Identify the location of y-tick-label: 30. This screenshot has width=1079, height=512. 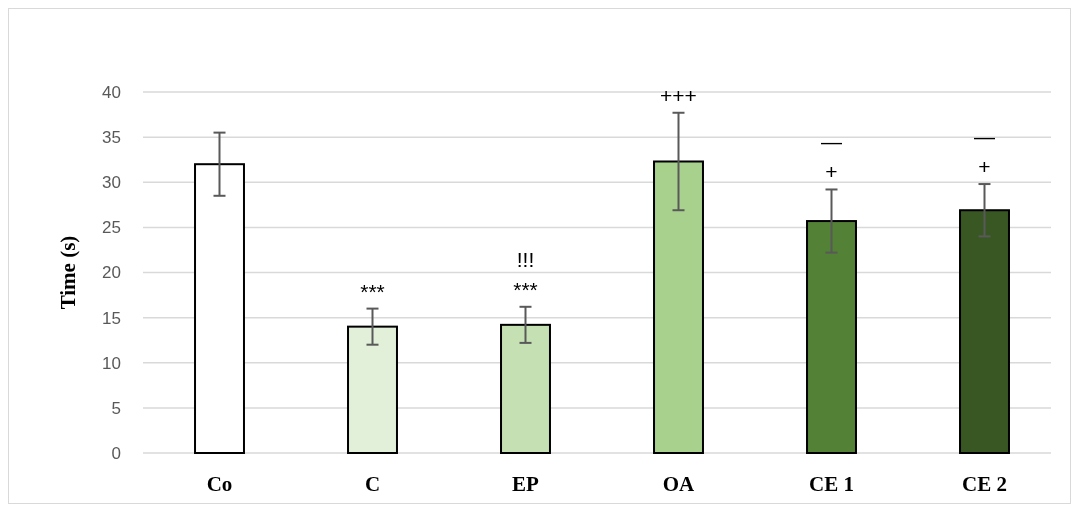
(111, 183).